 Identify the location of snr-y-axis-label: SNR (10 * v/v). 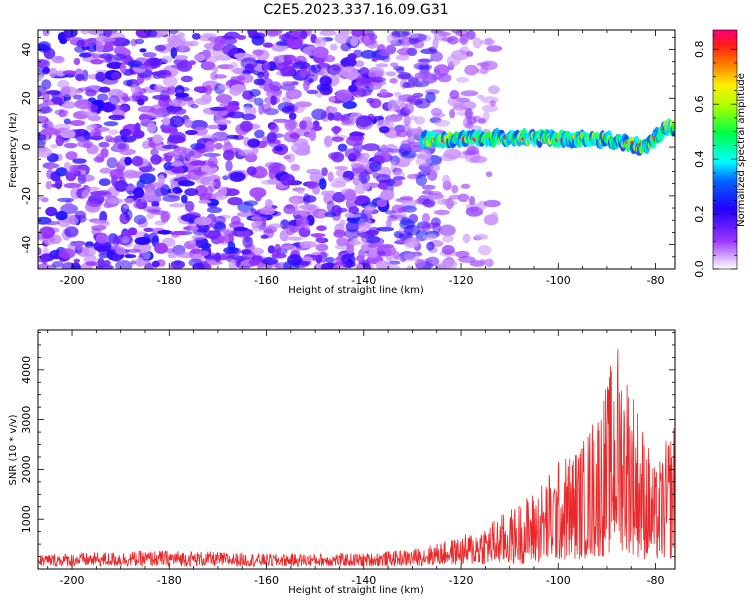
(13, 449).